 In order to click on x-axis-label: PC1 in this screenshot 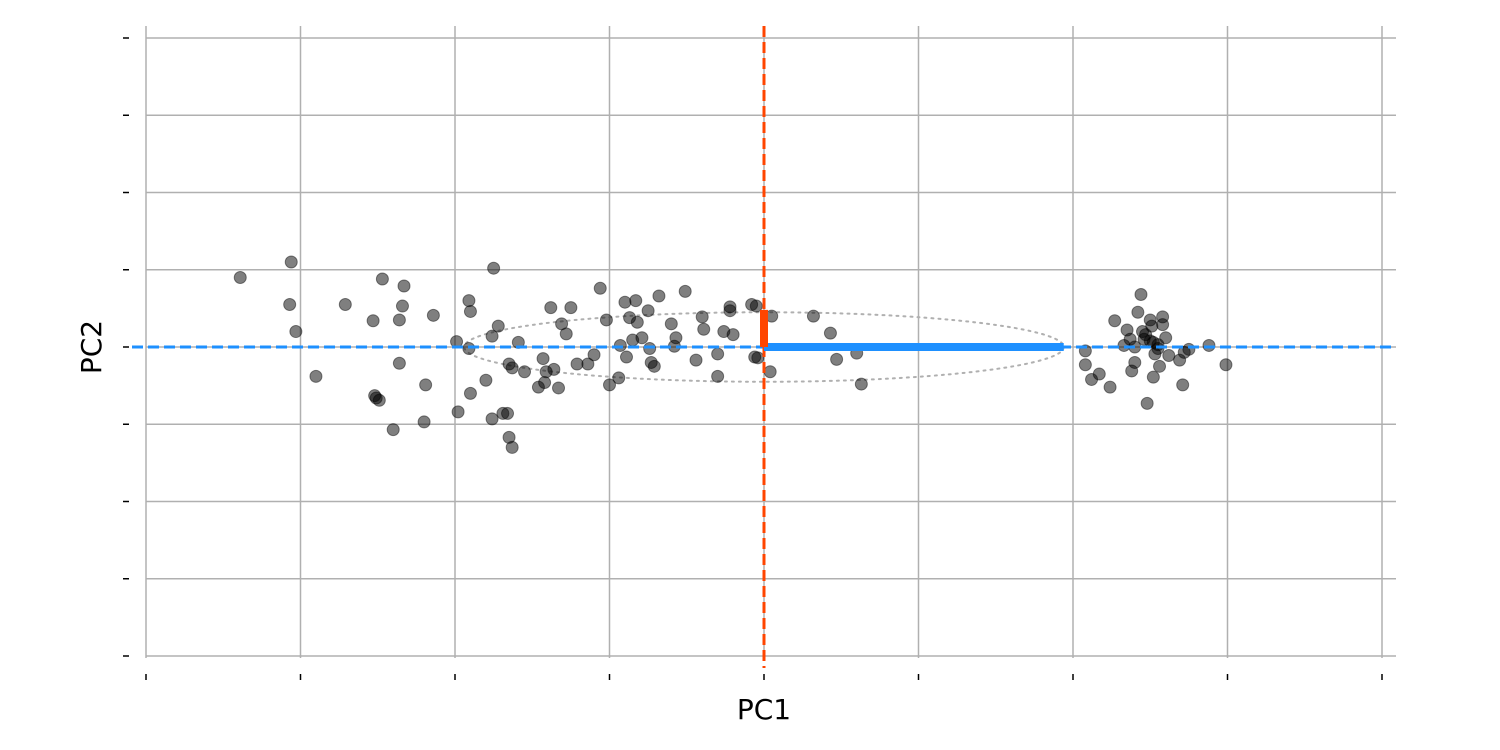, I will do `click(764, 709)`.